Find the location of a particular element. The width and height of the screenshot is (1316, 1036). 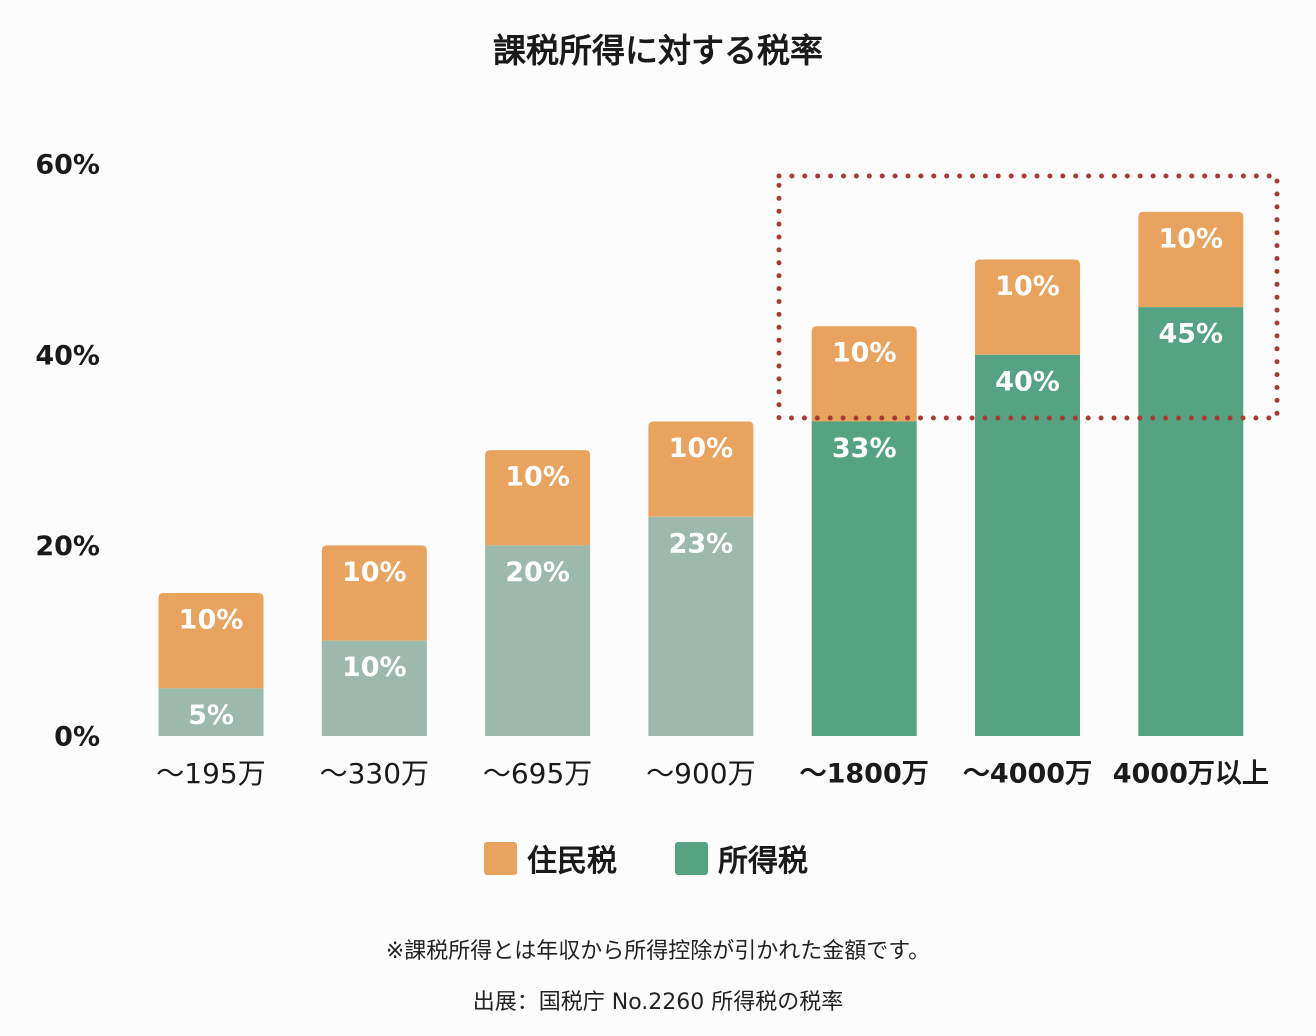

legend-item-income-tax: 所得税 is located at coordinates (741, 858).